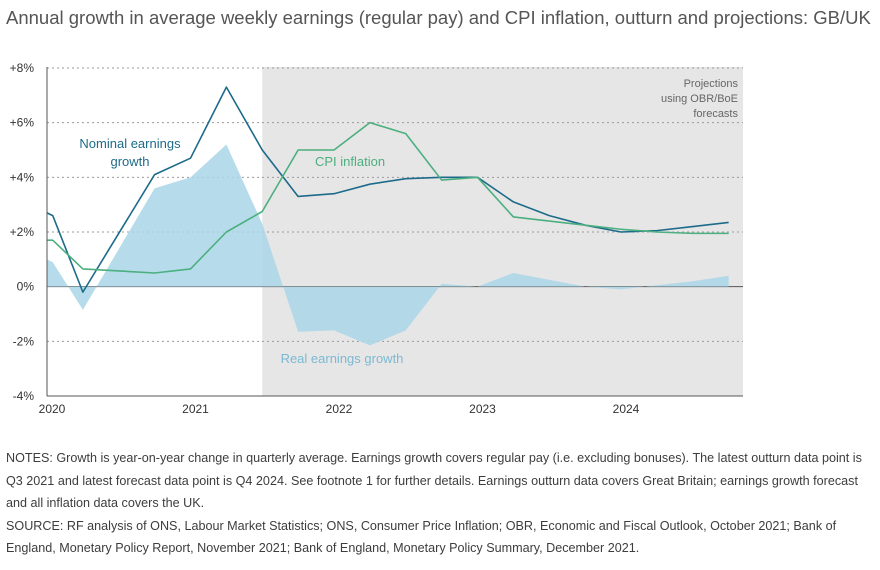 The width and height of the screenshot is (880, 570). I want to click on x-tick-label: 2022, so click(339, 409).